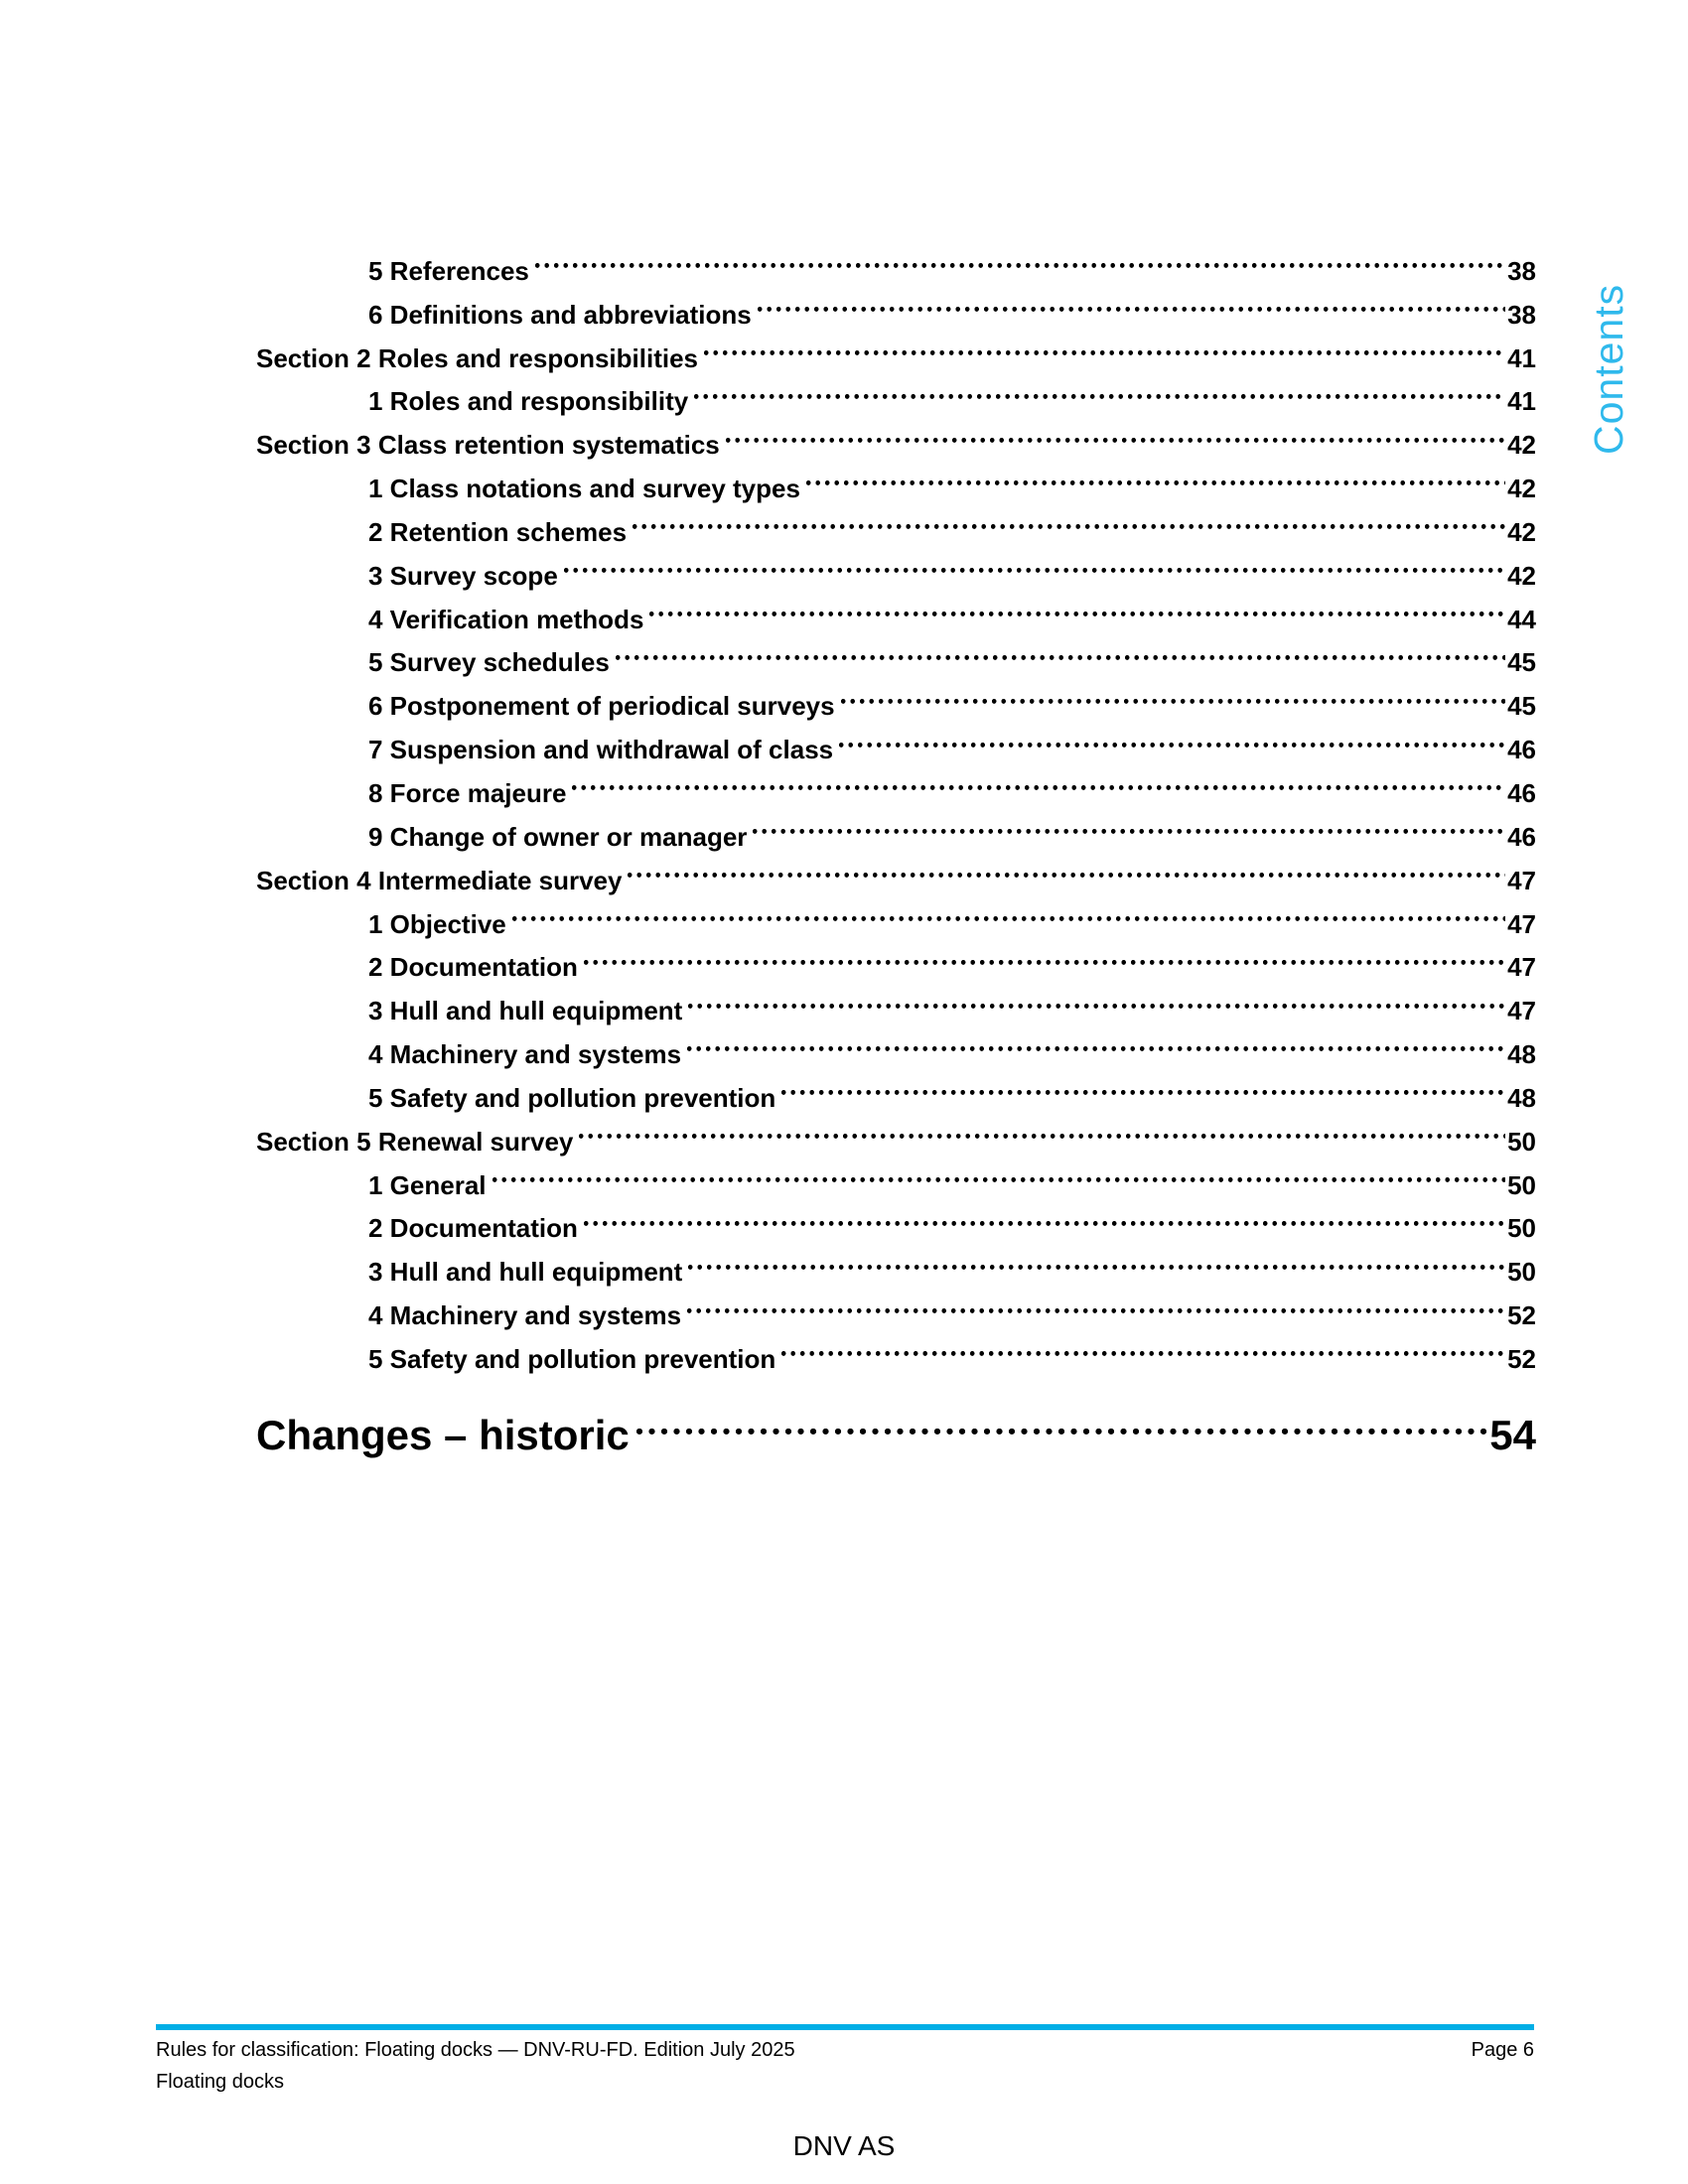 The width and height of the screenshot is (1688, 2184). Describe the element at coordinates (601, 706) in the screenshot. I see `toc-entry-label: 6 Postponement of periodical surveys` at that location.